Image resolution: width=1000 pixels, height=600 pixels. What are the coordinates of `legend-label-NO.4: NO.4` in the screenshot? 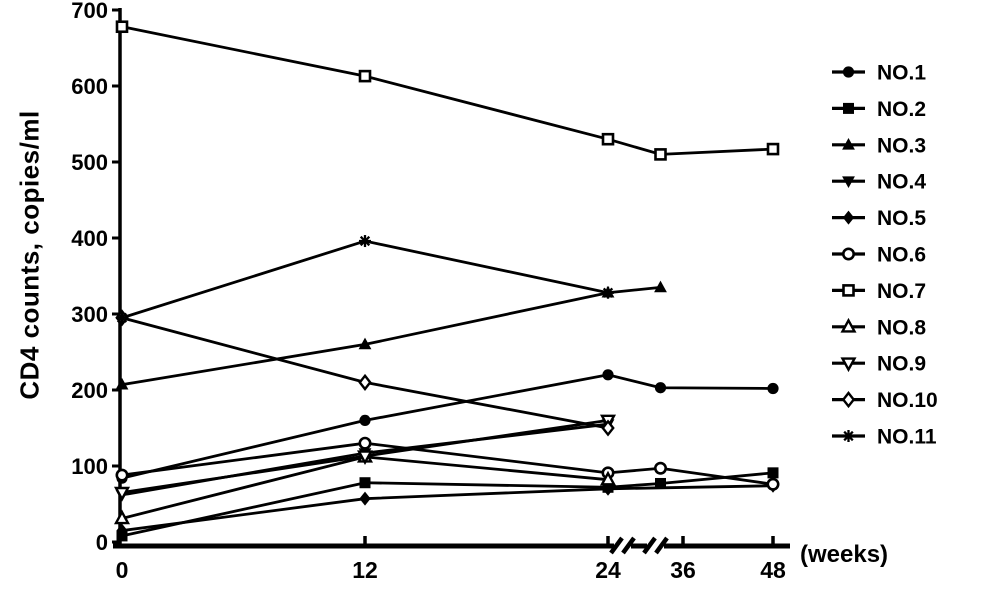 It's located at (901, 182).